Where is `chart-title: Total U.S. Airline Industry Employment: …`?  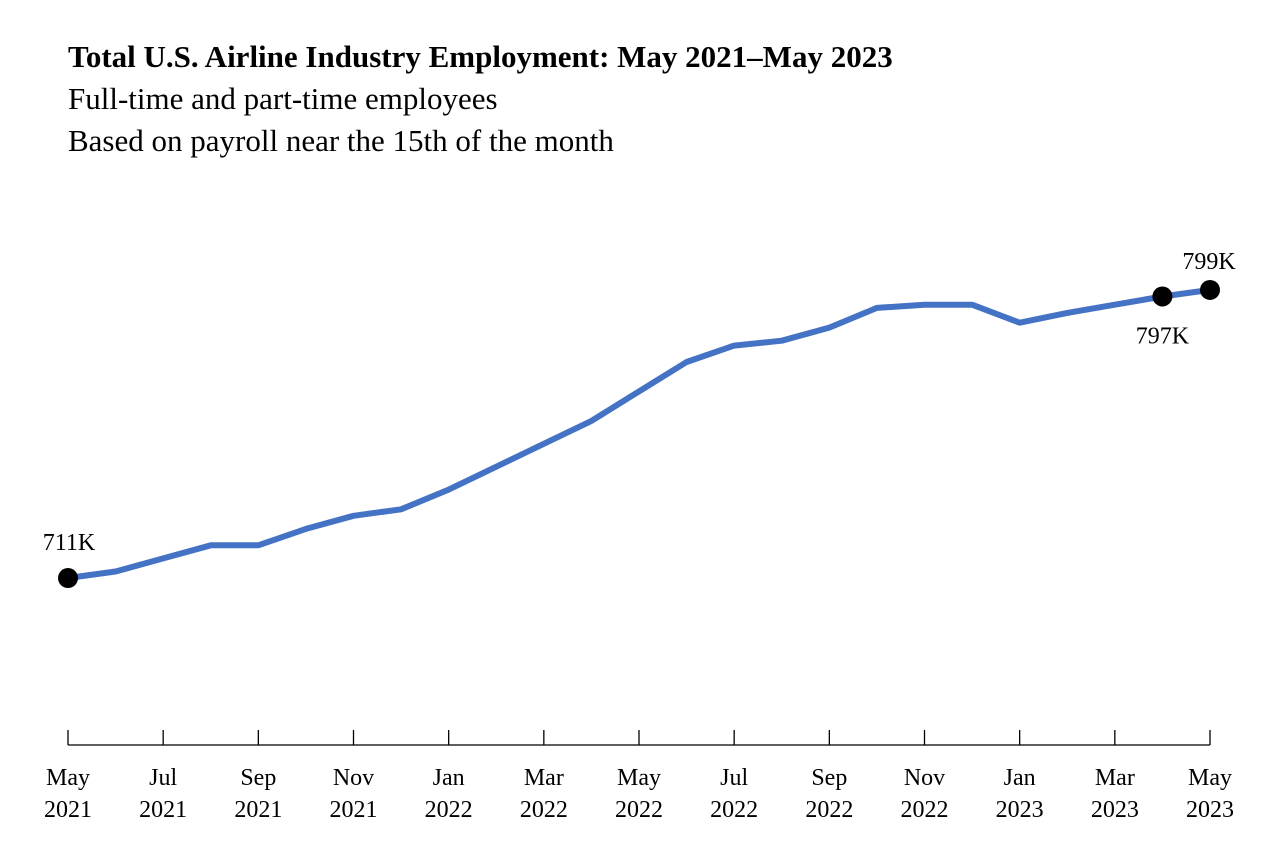 chart-title: Total U.S. Airline Industry Employment: … is located at coordinates (480, 56).